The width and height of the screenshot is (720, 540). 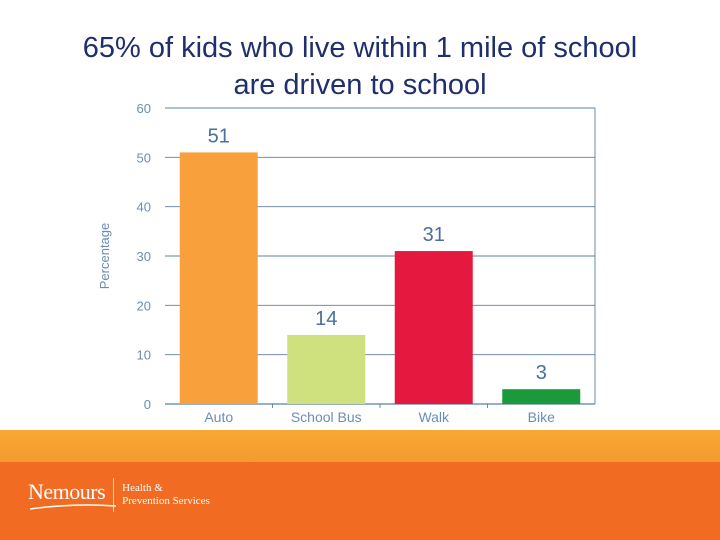 I want to click on logo-swoosh-icon, so click(x=73, y=507).